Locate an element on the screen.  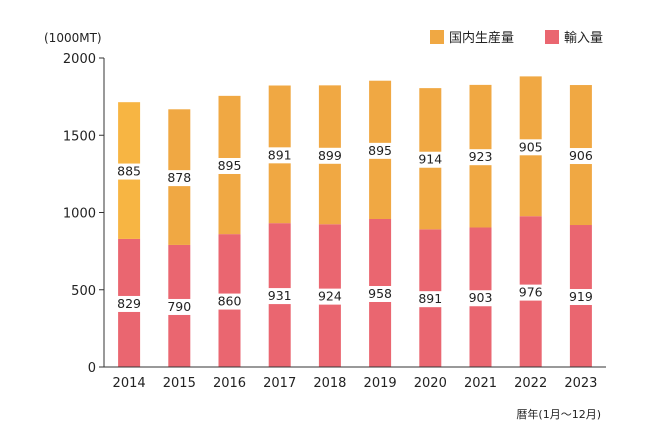
data-label: 931 is located at coordinates (280, 295).